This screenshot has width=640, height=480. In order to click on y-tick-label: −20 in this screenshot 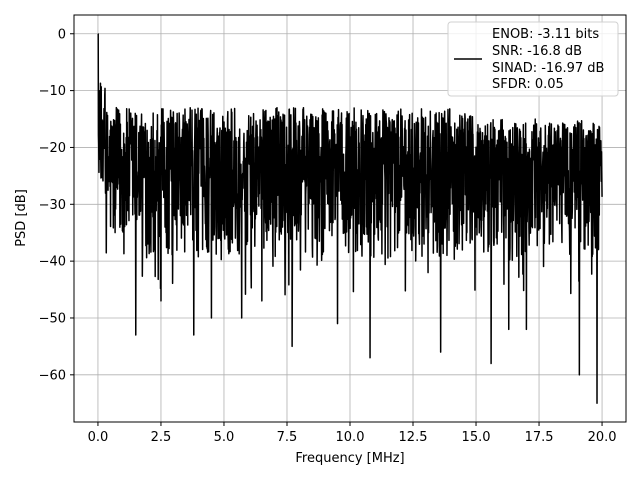, I will do `click(52, 148)`.